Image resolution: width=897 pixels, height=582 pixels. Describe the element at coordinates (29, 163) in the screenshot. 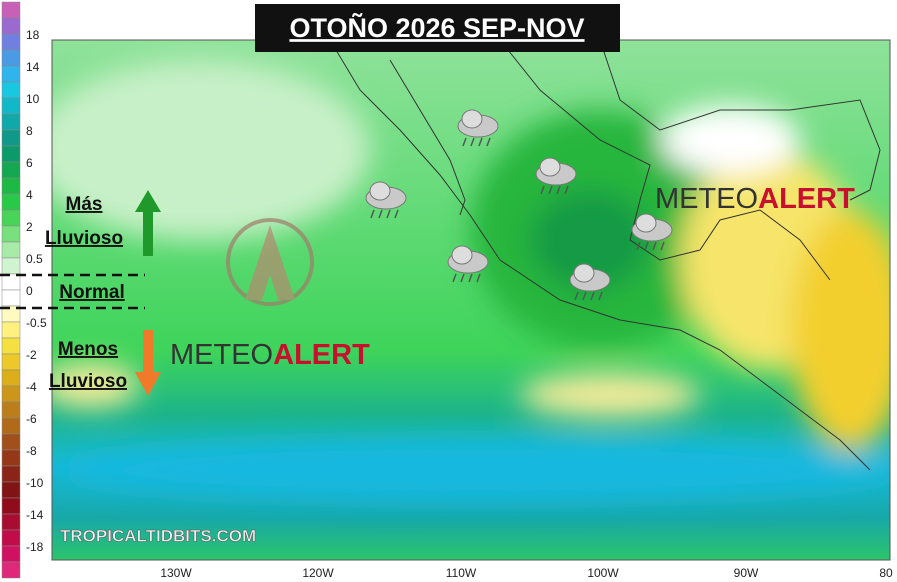

I see `colorbar-label: 6` at that location.